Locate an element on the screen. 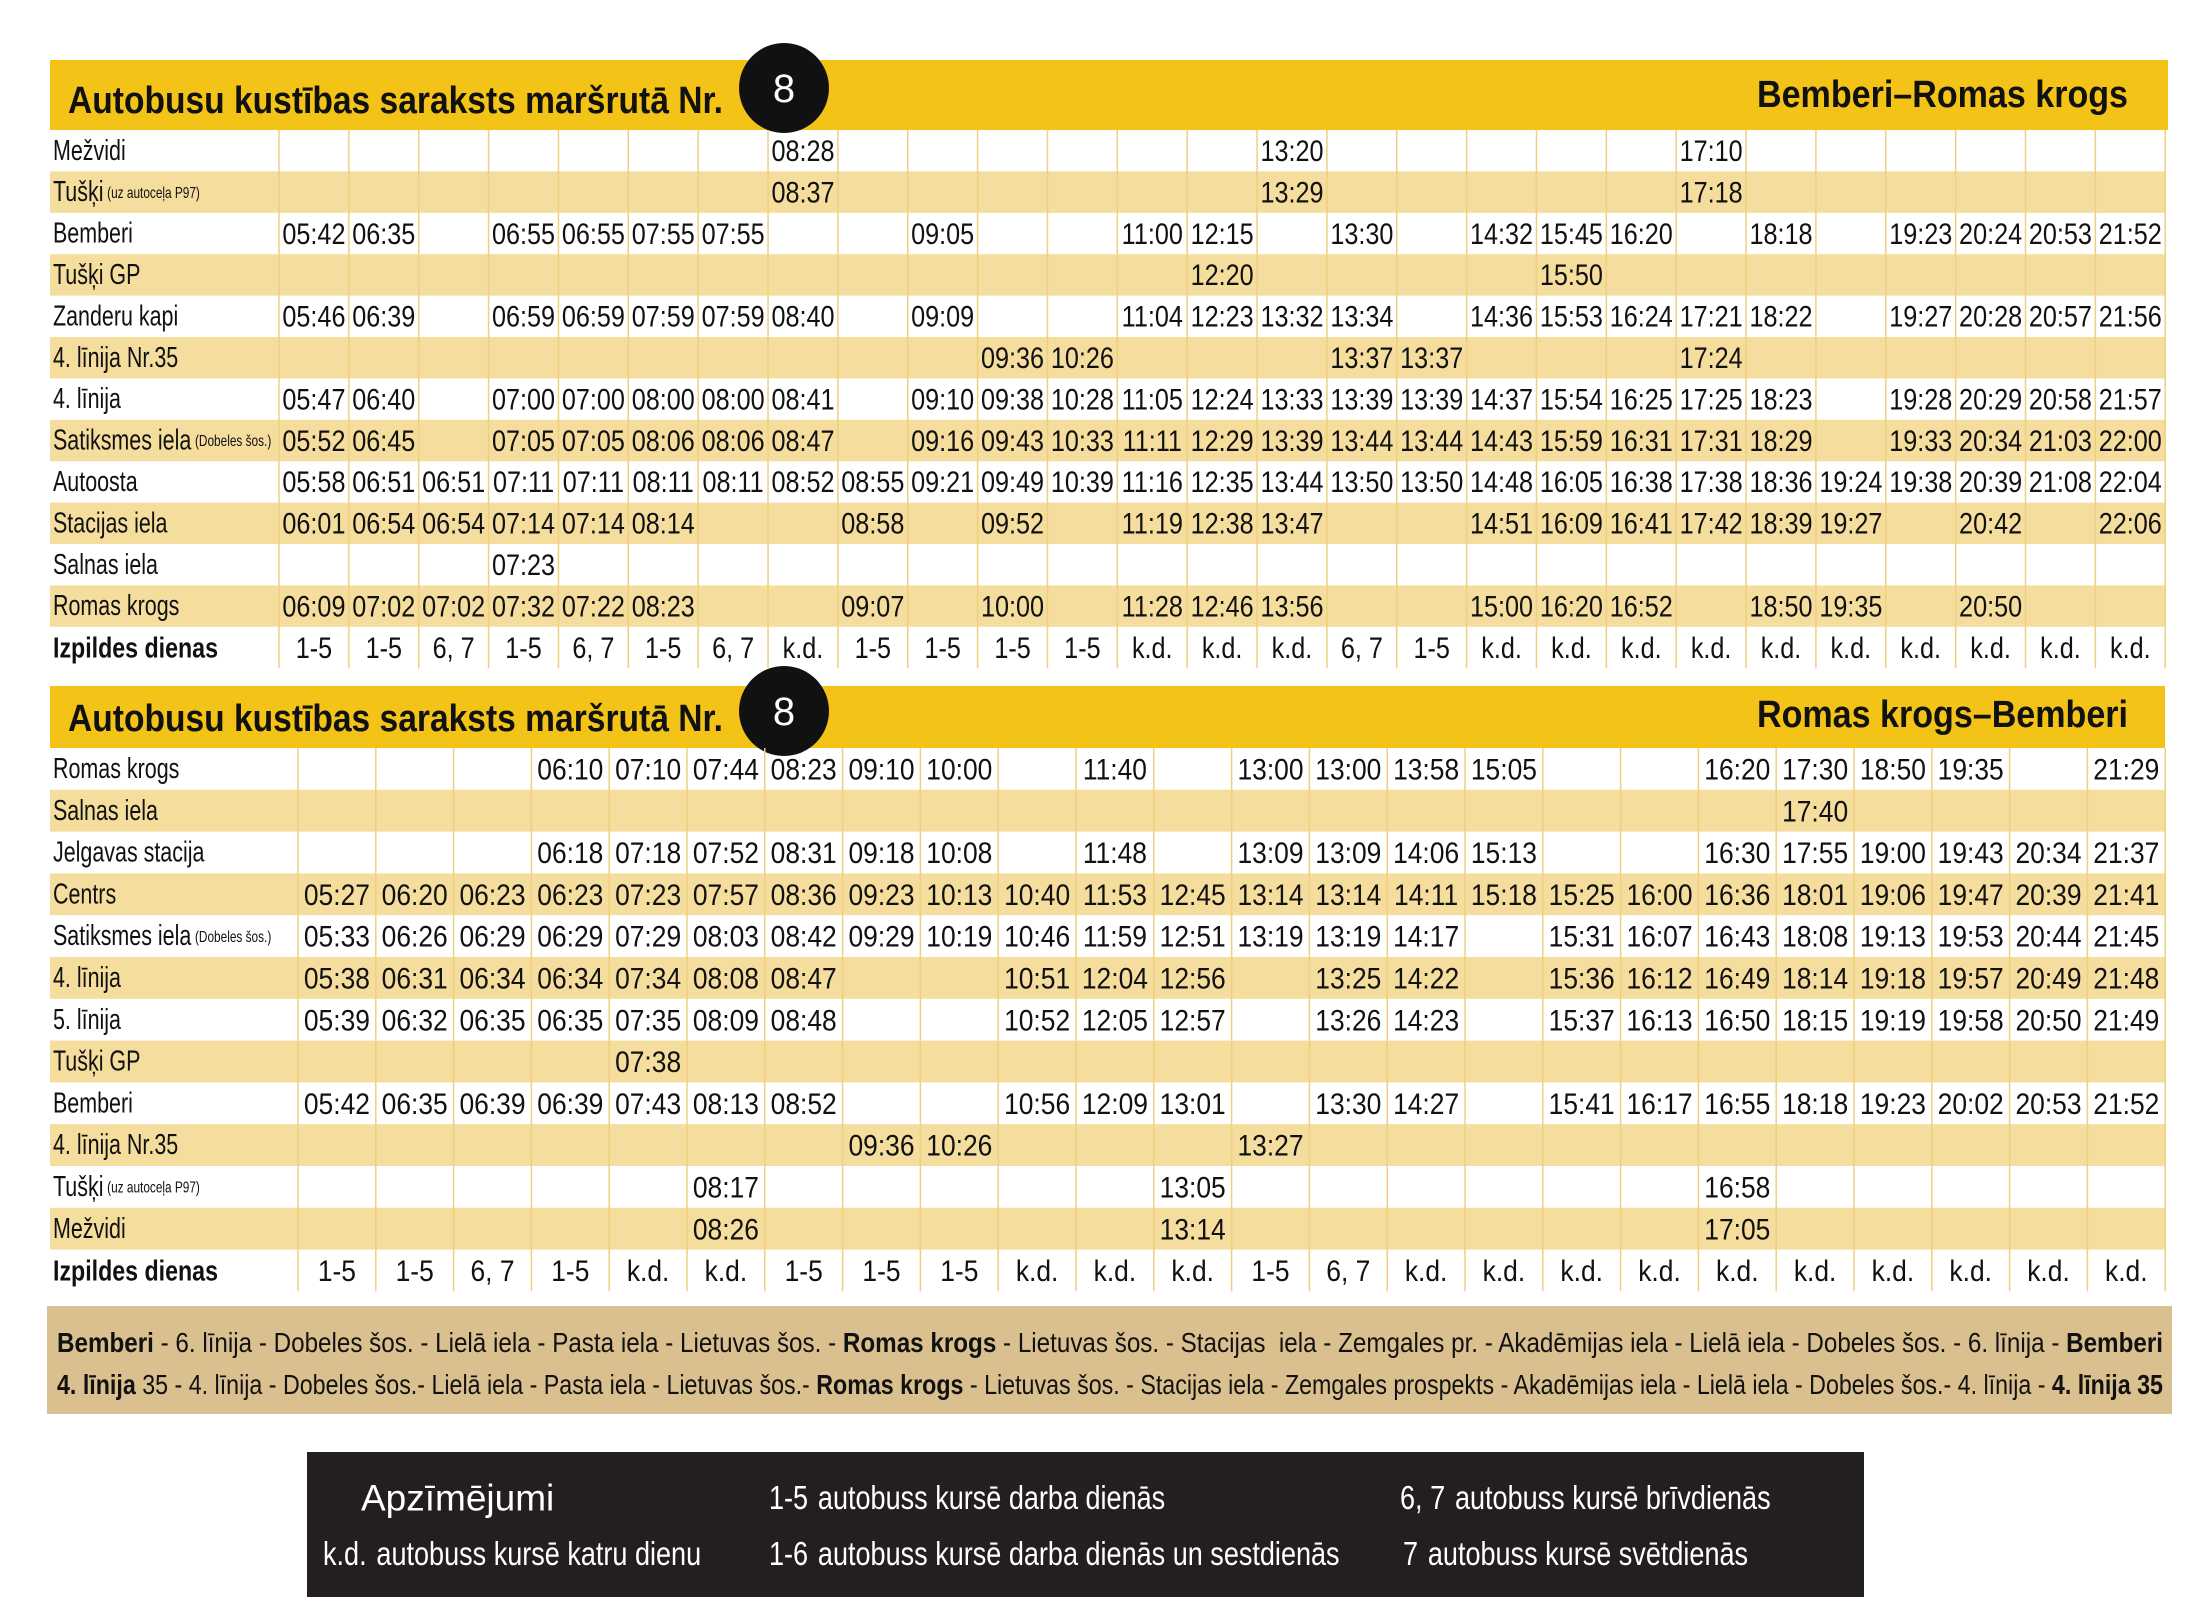  departure-time: 17:42 is located at coordinates (1711, 524).